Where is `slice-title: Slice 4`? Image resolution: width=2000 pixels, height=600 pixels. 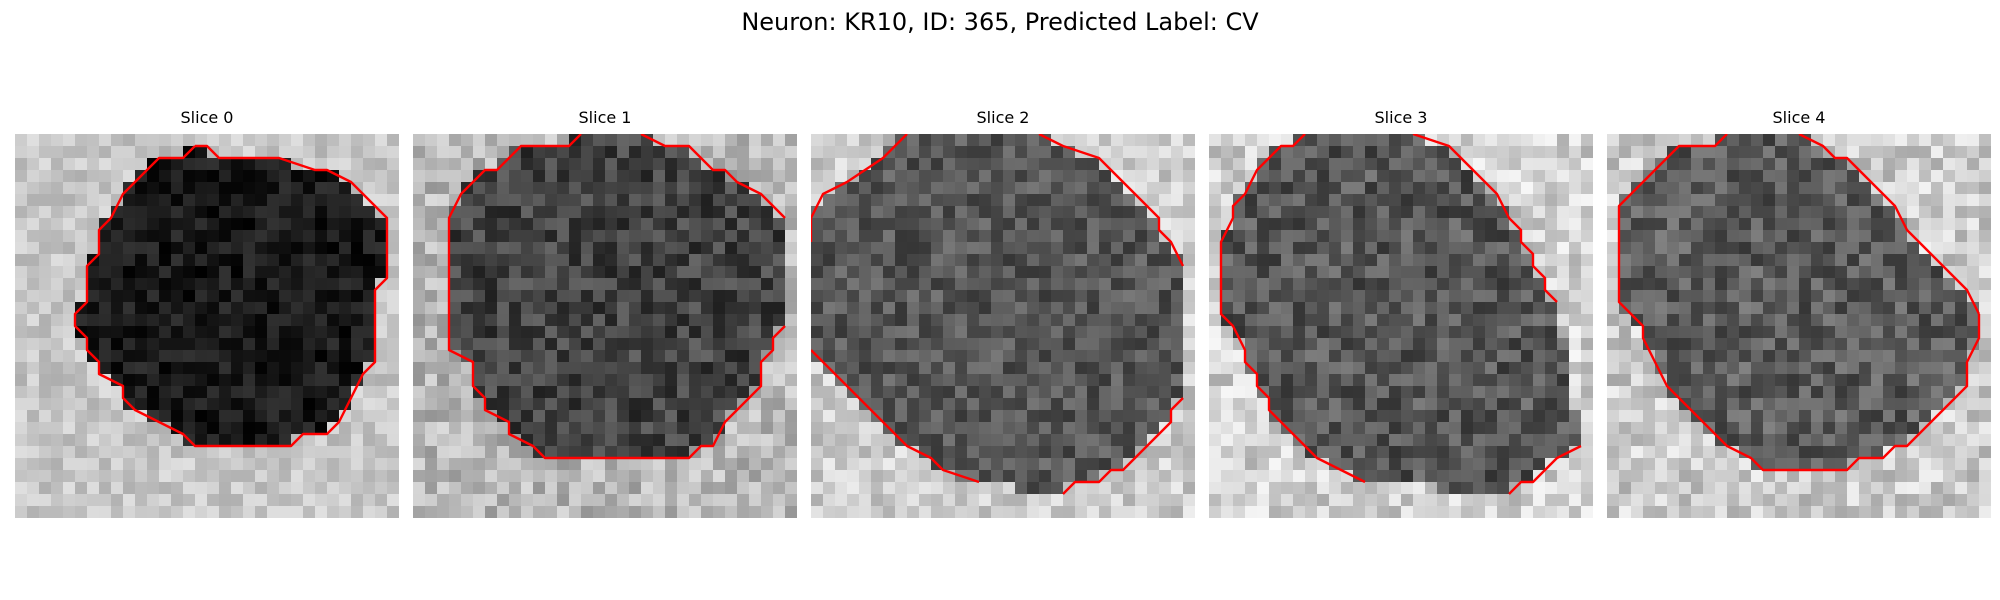 slice-title: Slice 4 is located at coordinates (1799, 117).